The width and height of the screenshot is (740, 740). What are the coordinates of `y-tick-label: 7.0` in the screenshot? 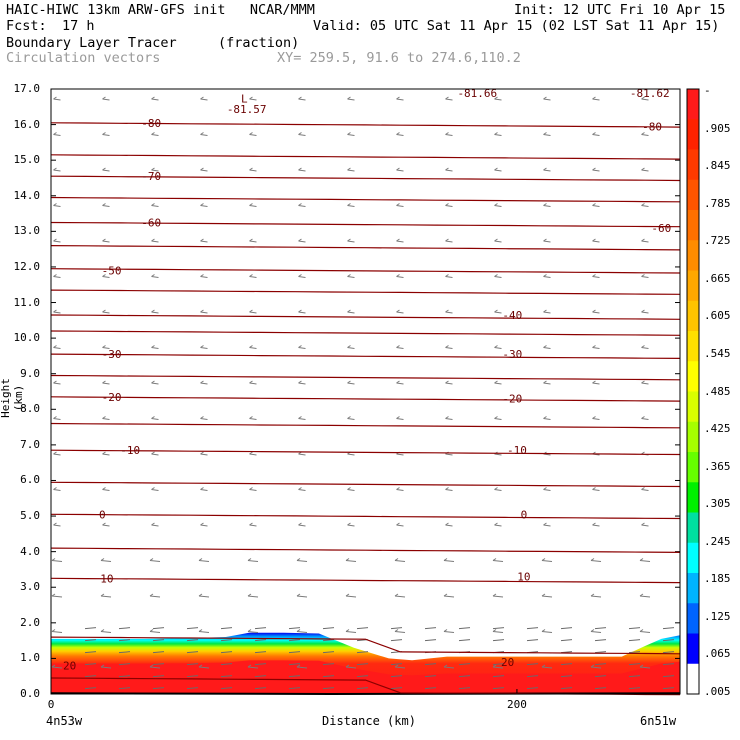 It's located at (30, 444).